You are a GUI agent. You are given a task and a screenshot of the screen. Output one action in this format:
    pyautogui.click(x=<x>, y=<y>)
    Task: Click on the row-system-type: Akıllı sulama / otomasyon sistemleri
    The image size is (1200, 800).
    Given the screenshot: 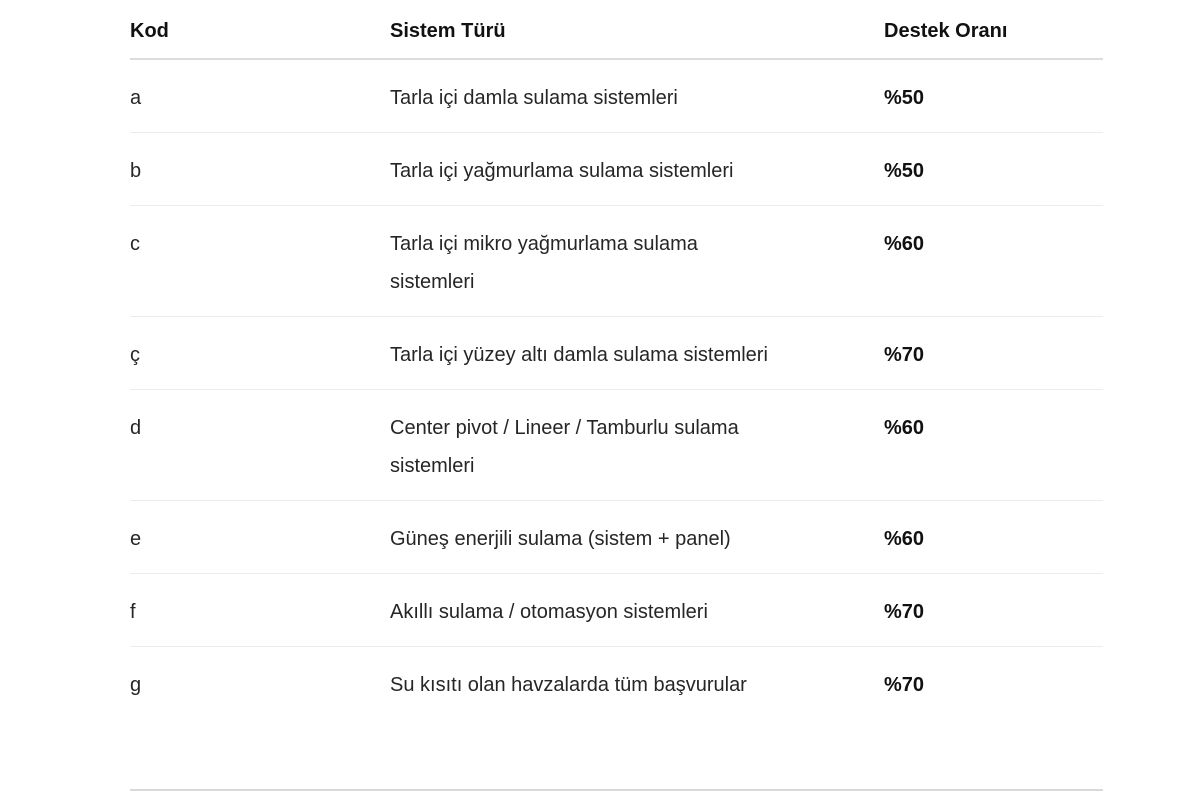 What is the action you would take?
    pyautogui.click(x=637, y=610)
    